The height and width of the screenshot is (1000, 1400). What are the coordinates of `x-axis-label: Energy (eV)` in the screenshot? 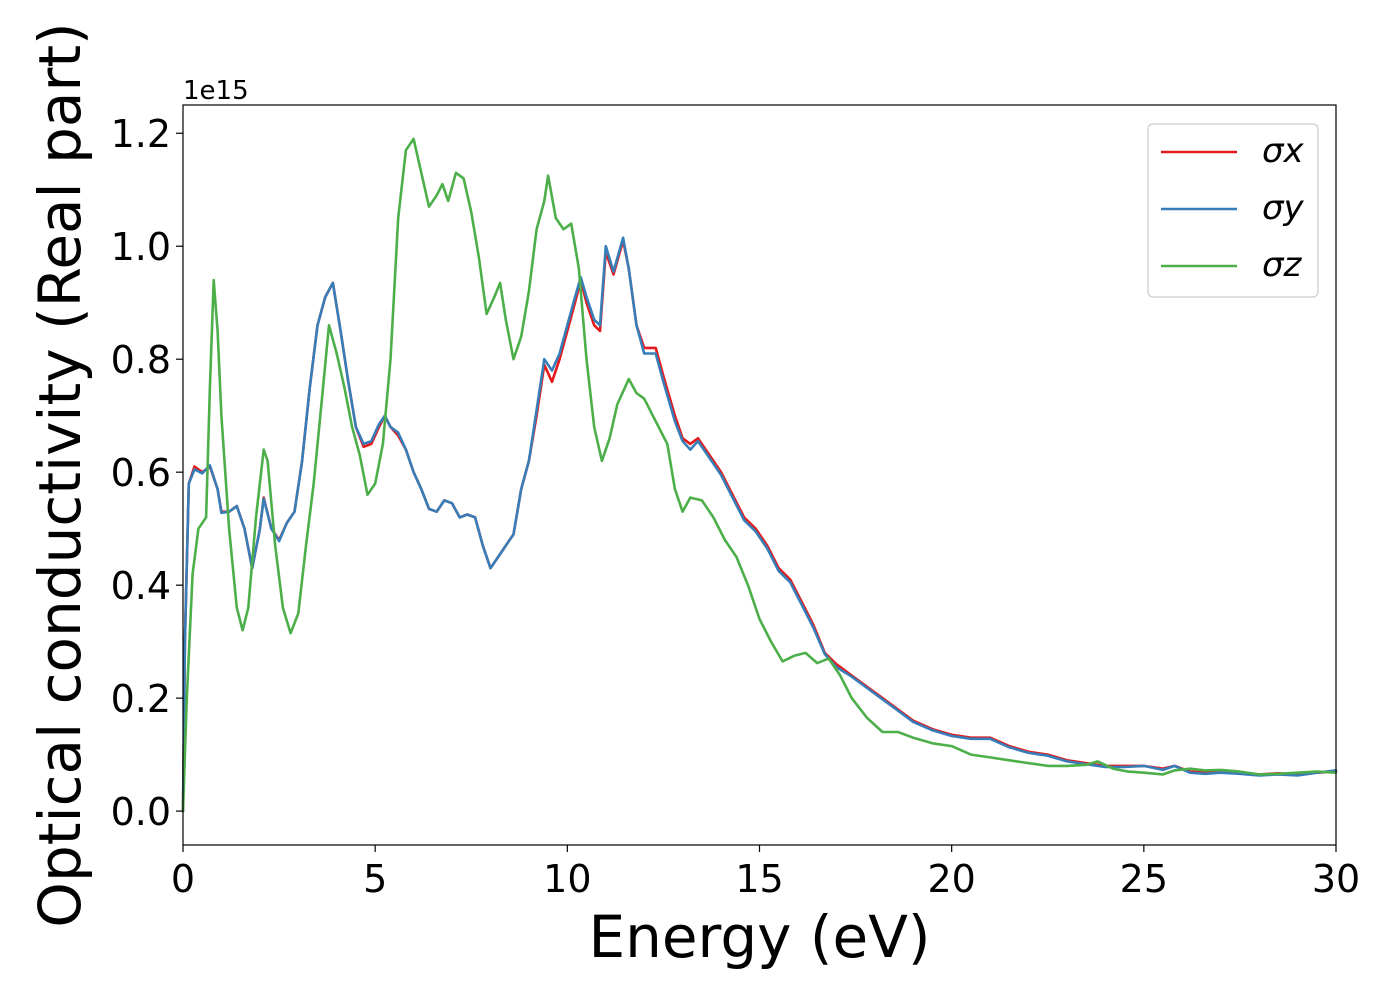 It's located at (759, 937).